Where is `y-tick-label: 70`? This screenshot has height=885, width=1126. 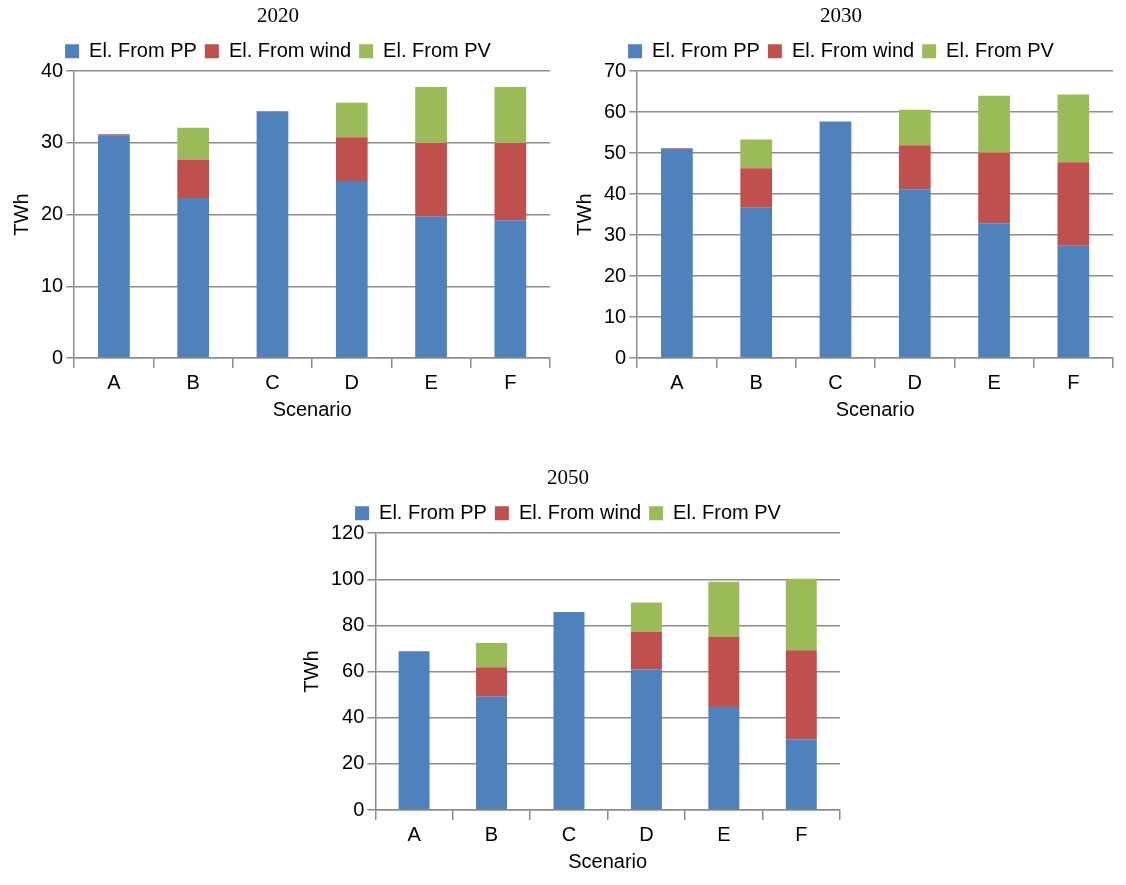
y-tick-label: 70 is located at coordinates (615, 69).